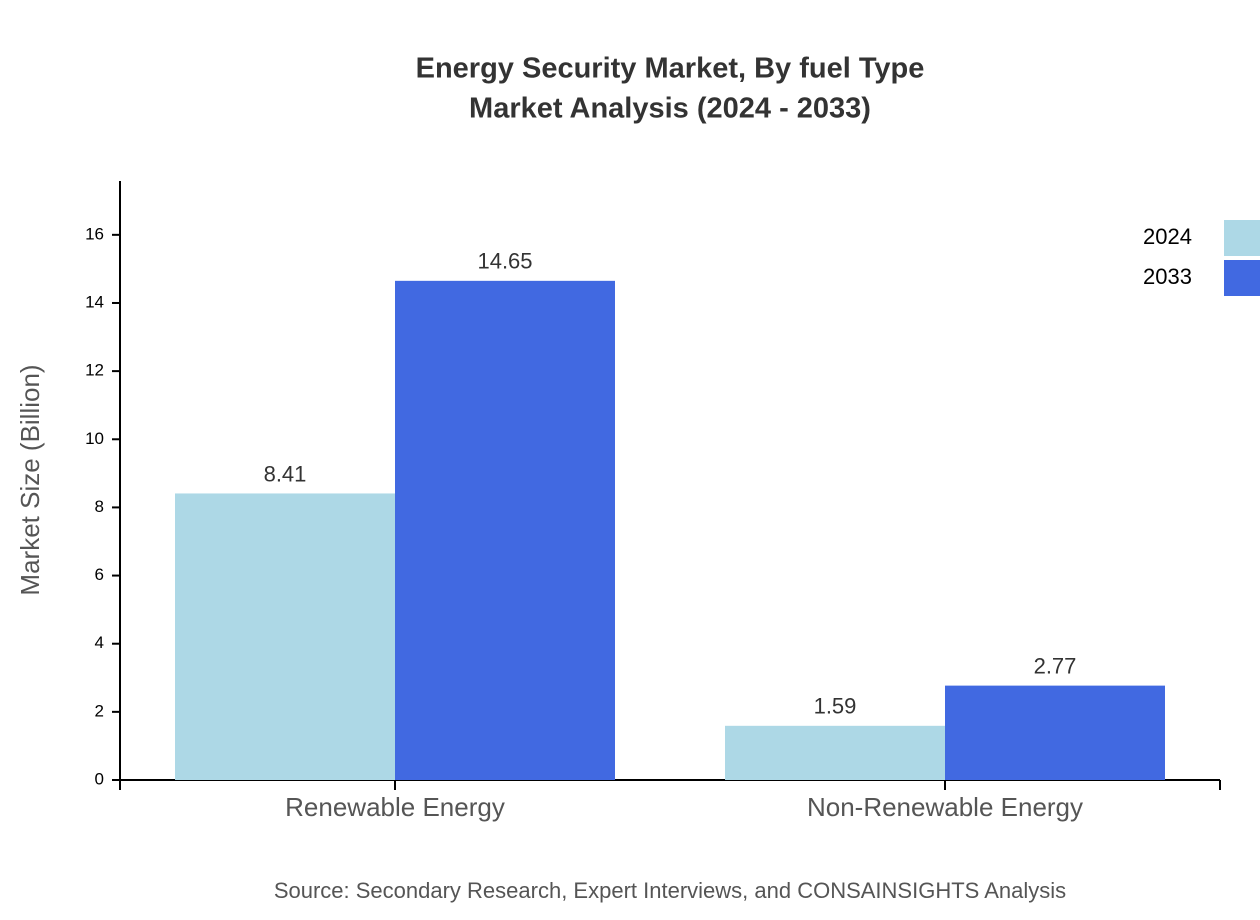 The width and height of the screenshot is (1260, 920). Describe the element at coordinates (94, 438) in the screenshot. I see `y-tick-label: 10` at that location.